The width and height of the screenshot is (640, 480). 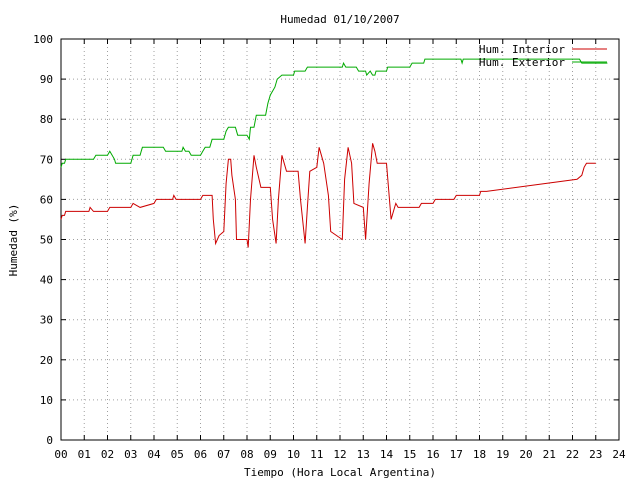 What do you see at coordinates (130, 454) in the screenshot?
I see `x-tick-label: 03` at bounding box center [130, 454].